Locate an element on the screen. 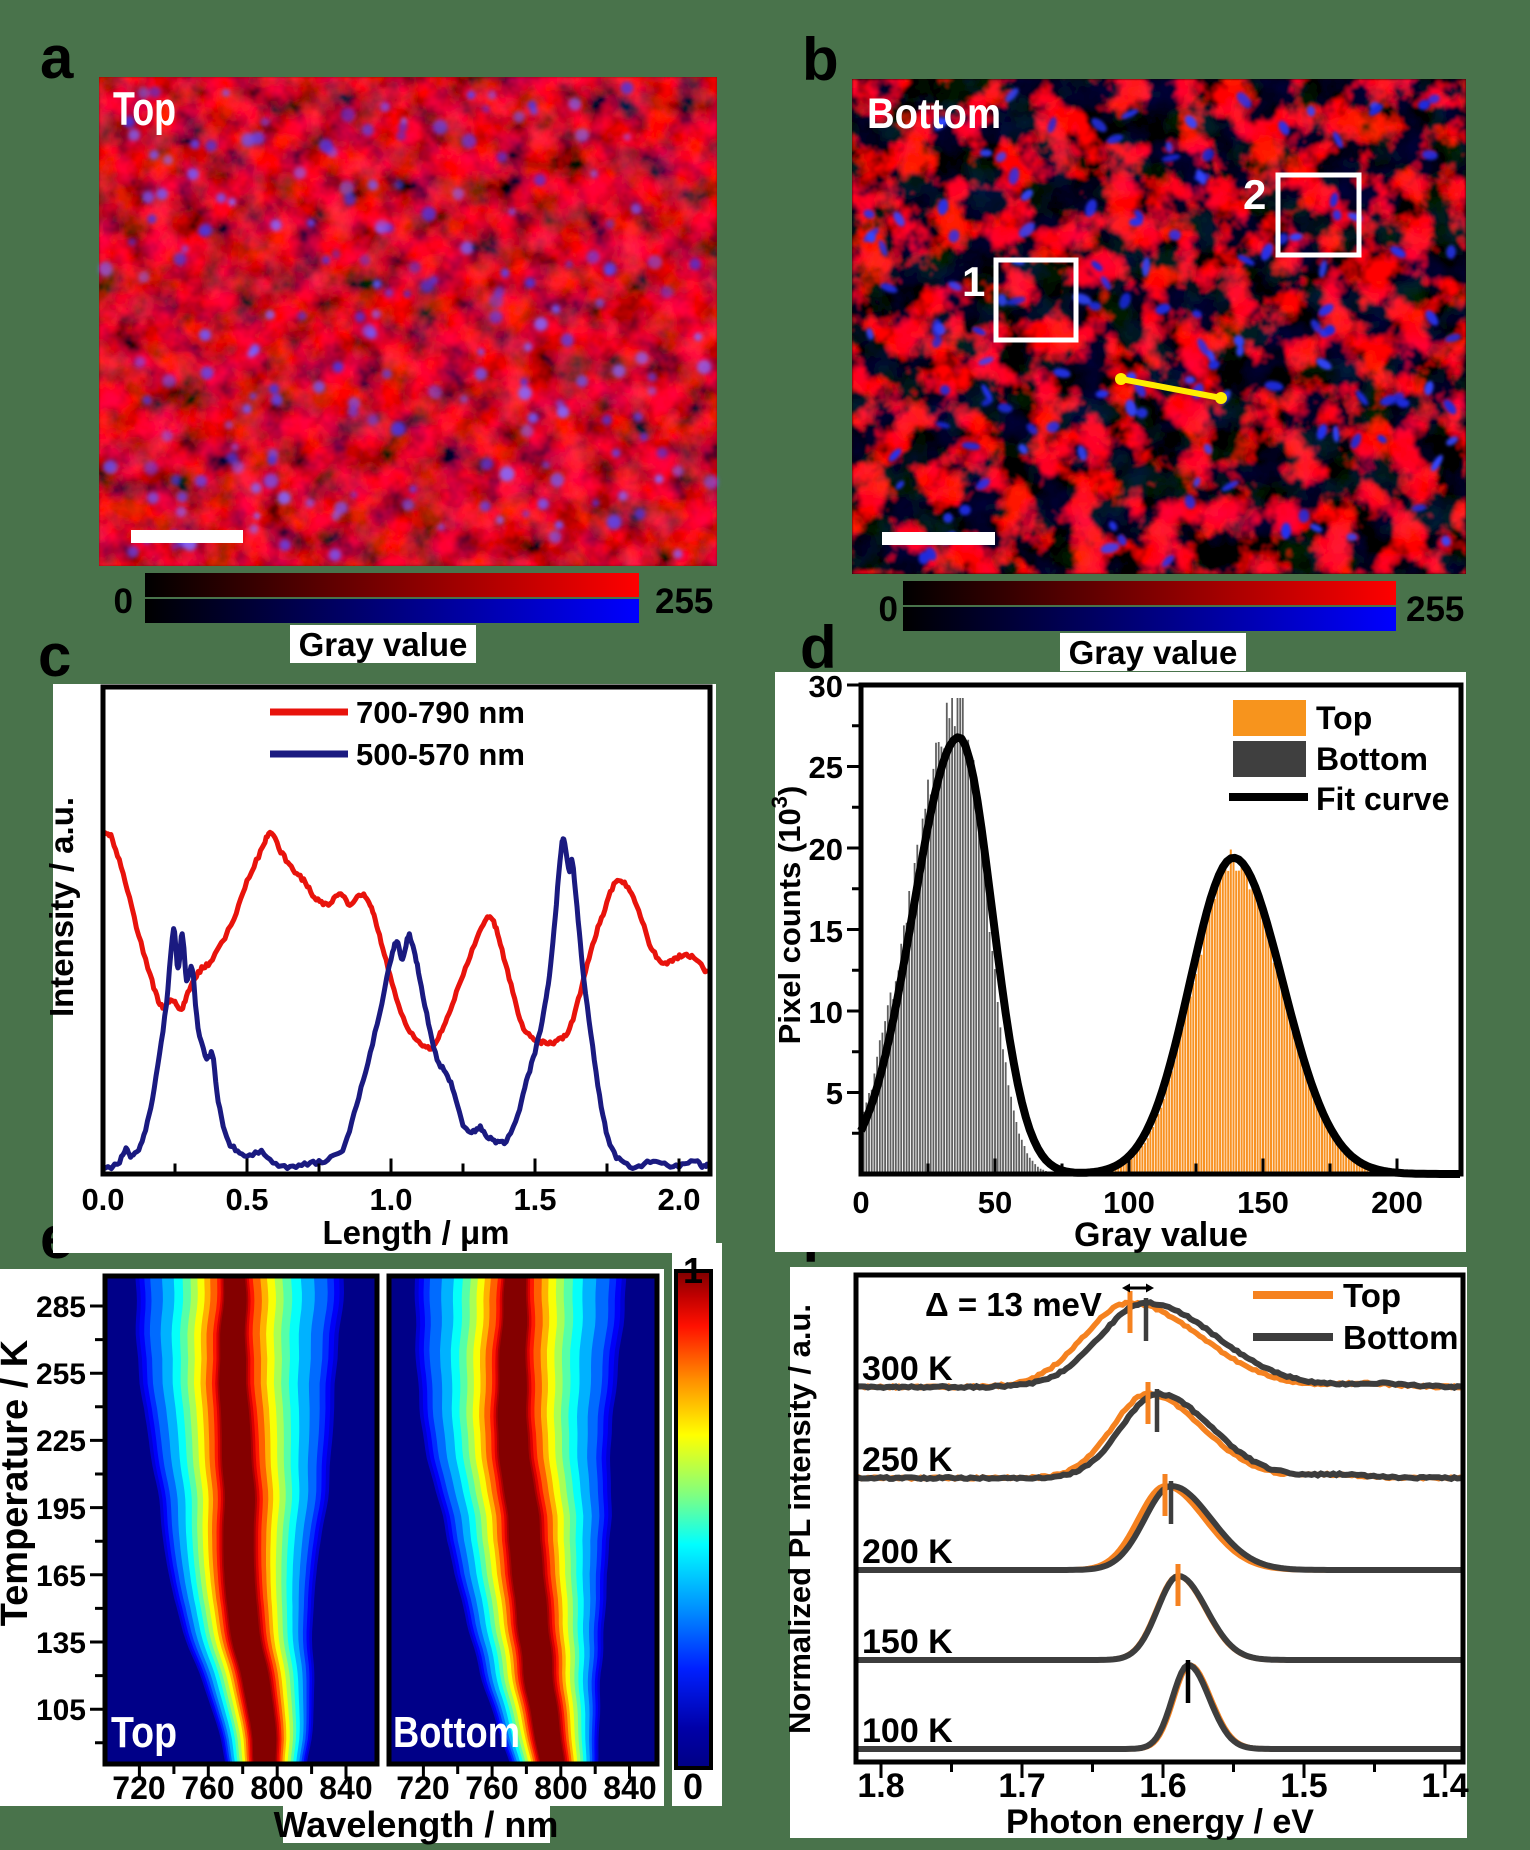 This screenshot has height=1850, width=1530. svg-text: Temperature / K is located at coordinates (18, 1482).